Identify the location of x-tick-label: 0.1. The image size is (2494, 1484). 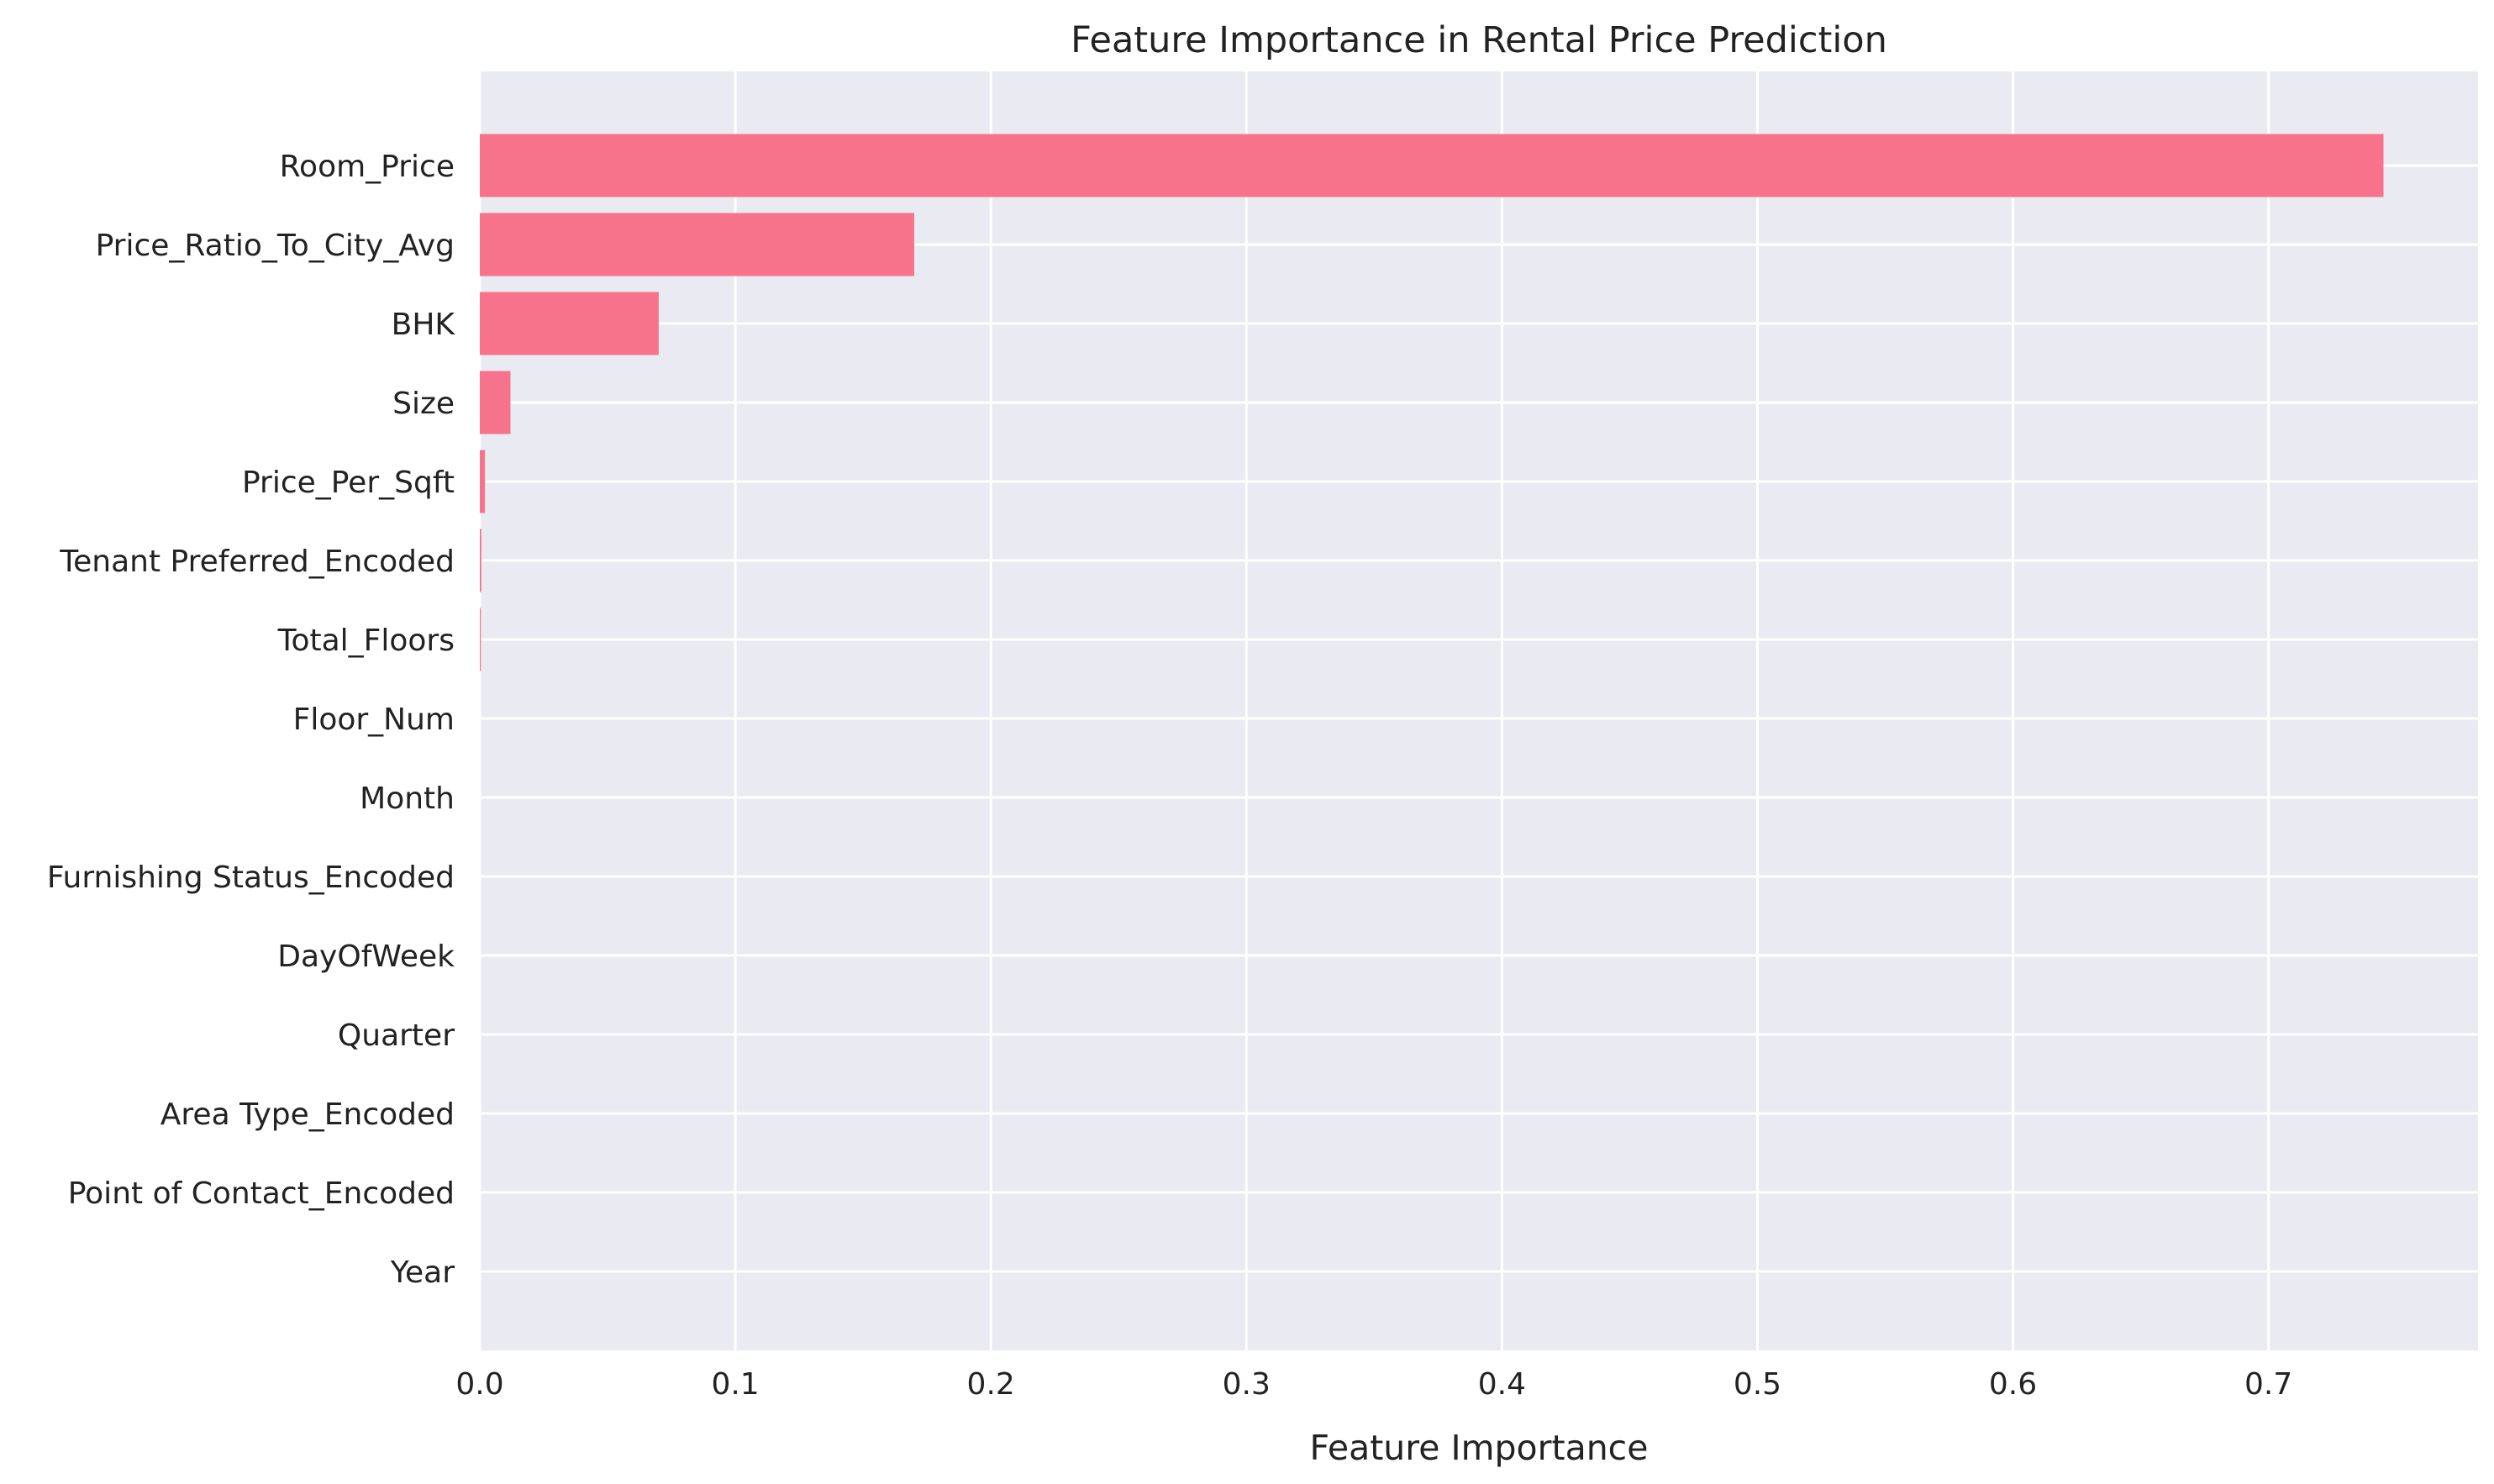
(735, 1384).